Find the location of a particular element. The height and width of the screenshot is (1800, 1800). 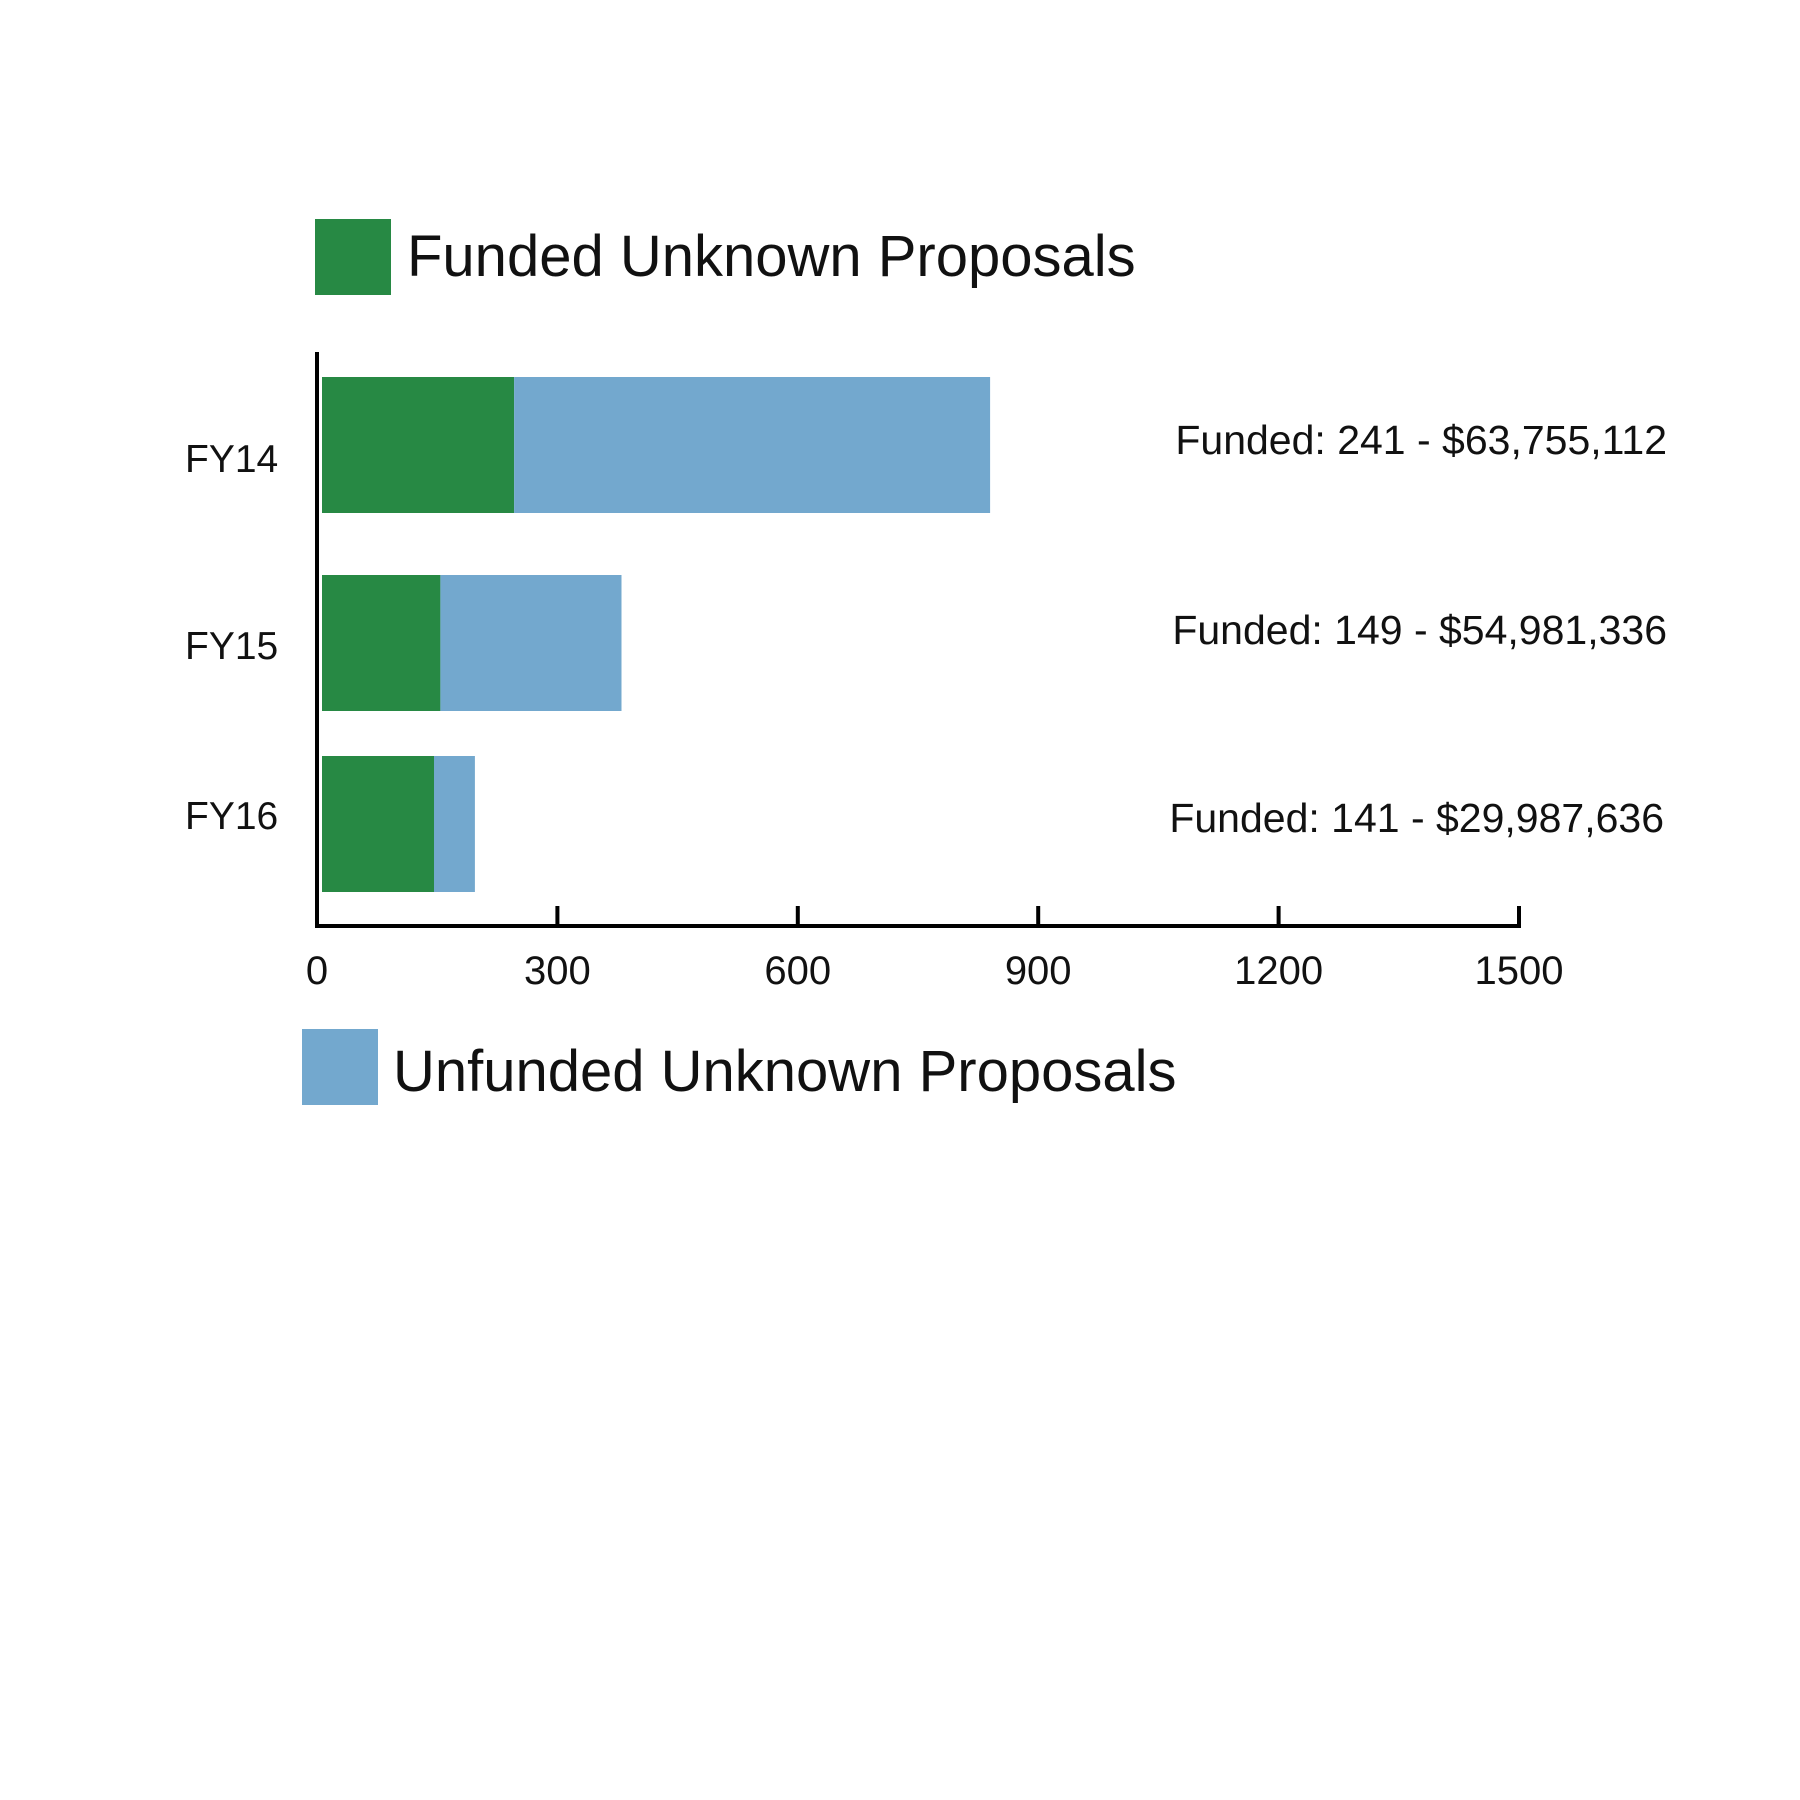

bar-fy15-unfunded is located at coordinates (531, 643).